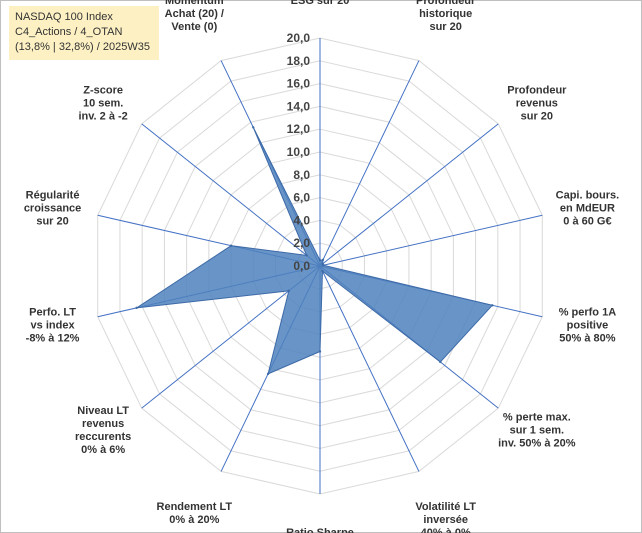 The width and height of the screenshot is (642, 533). What do you see at coordinates (301, 220) in the screenshot?
I see `tick-label-2: 4,0` at bounding box center [301, 220].